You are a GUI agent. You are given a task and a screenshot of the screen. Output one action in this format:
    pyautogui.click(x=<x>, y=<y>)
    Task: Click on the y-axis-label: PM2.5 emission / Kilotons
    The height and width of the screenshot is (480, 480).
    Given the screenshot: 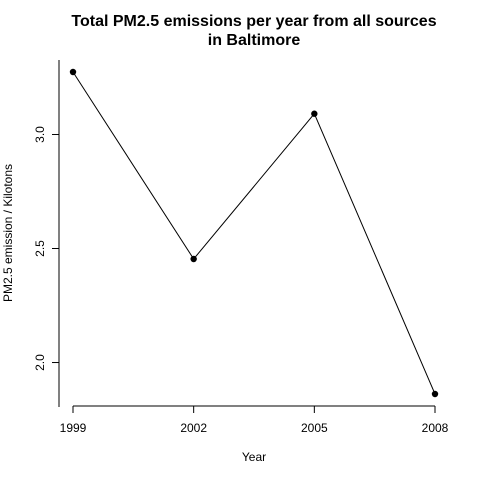 What is the action you would take?
    pyautogui.click(x=8, y=233)
    